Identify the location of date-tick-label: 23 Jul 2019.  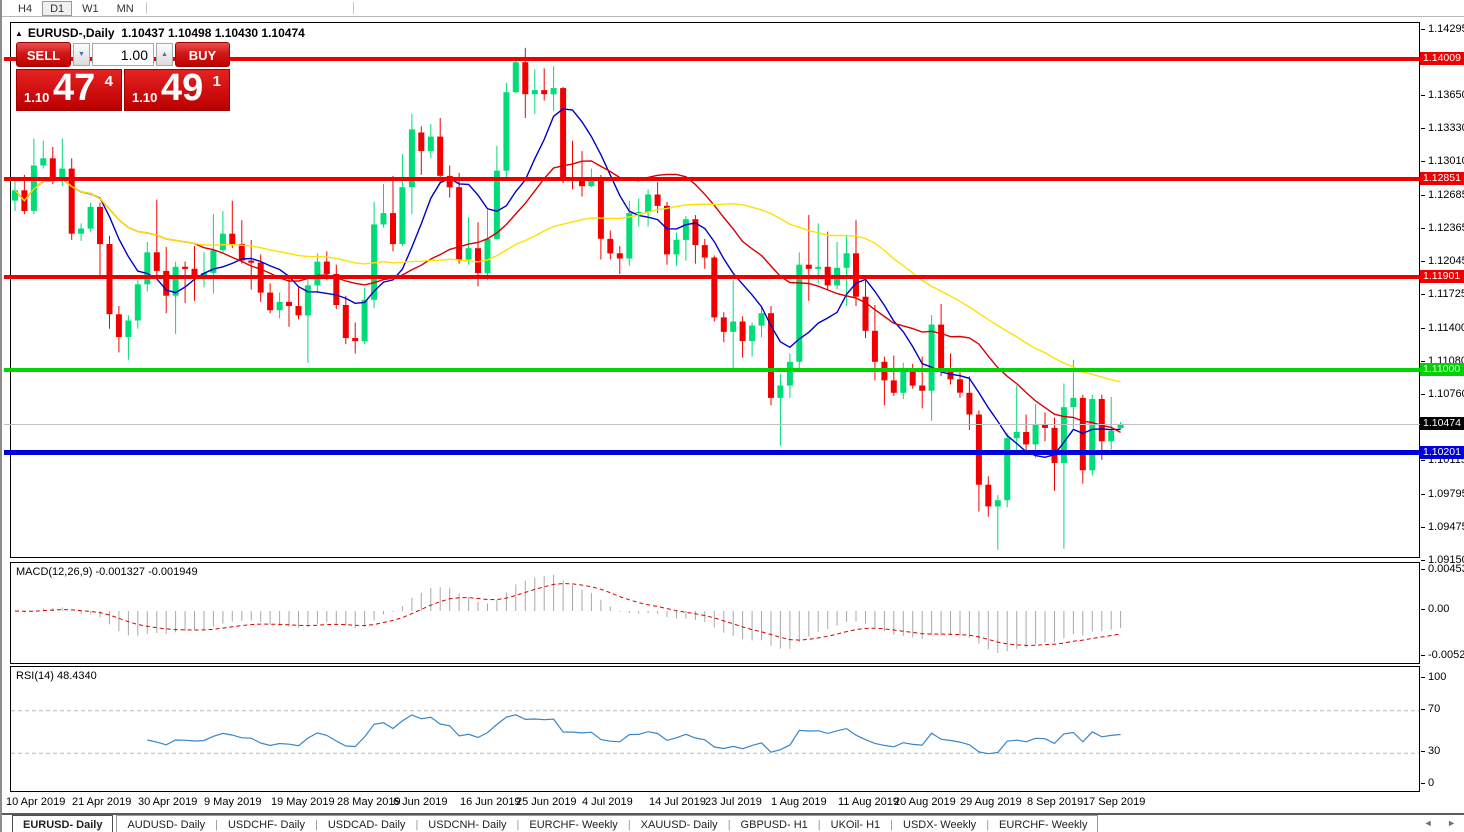
(733, 802).